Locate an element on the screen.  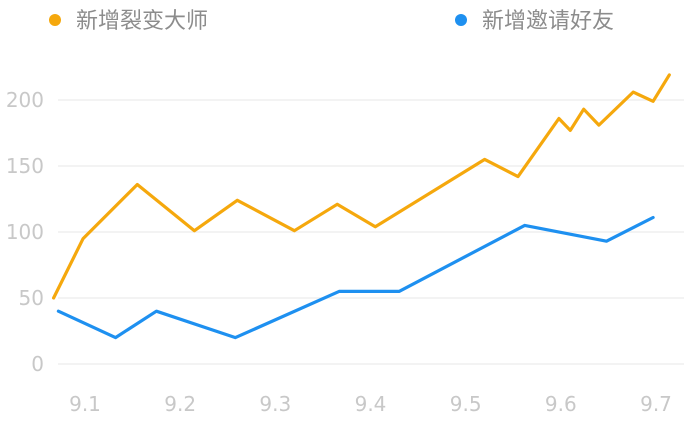
legend-label-1: 新增裂变大师 is located at coordinates (142, 21).